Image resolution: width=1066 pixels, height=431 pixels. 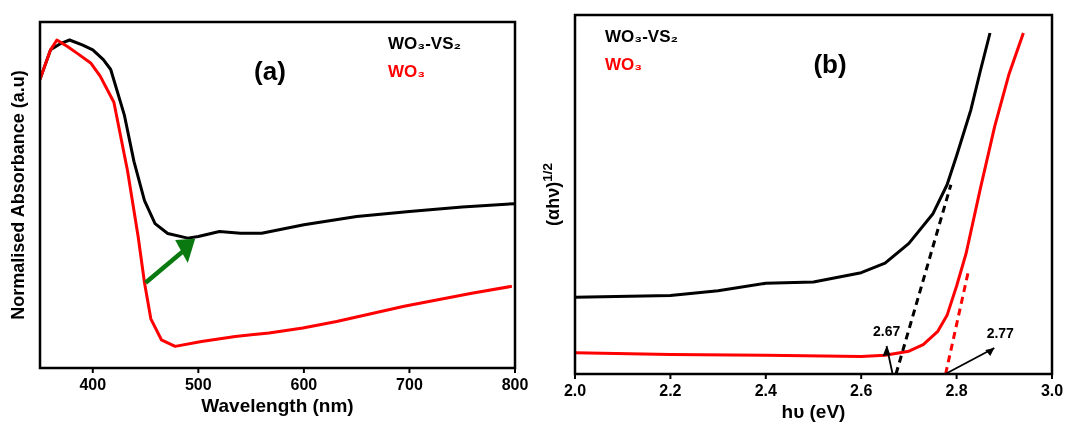 I want to click on x-tick-label: 2.4, so click(x=766, y=390).